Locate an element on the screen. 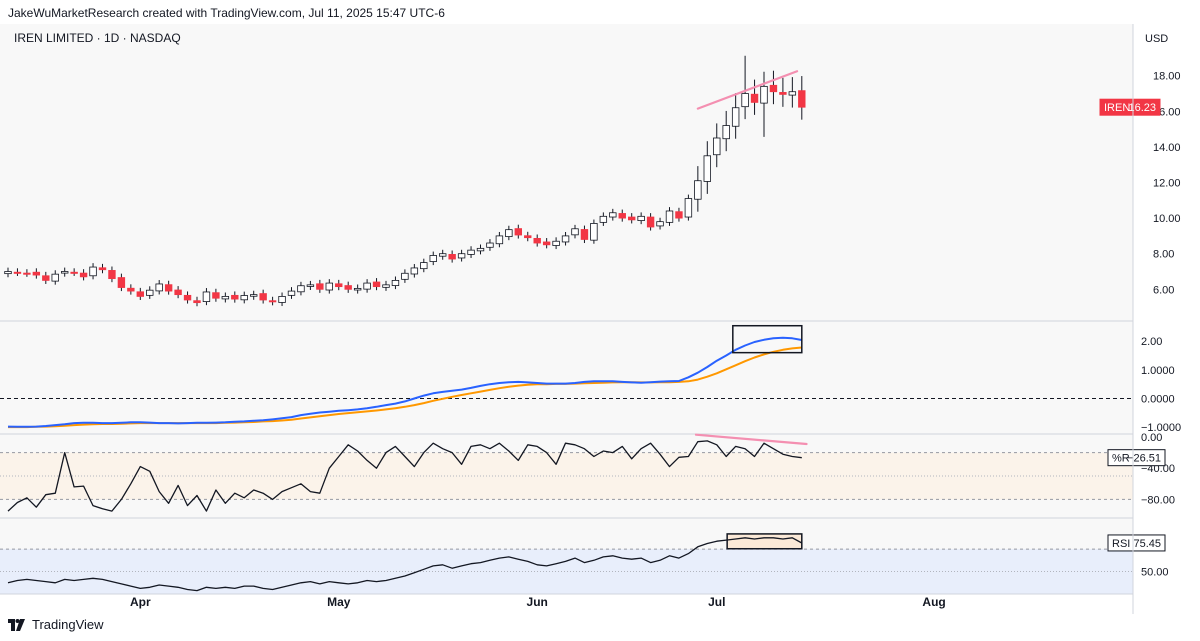  price-axis-tick: 10.00 is located at coordinates (1167, 219).